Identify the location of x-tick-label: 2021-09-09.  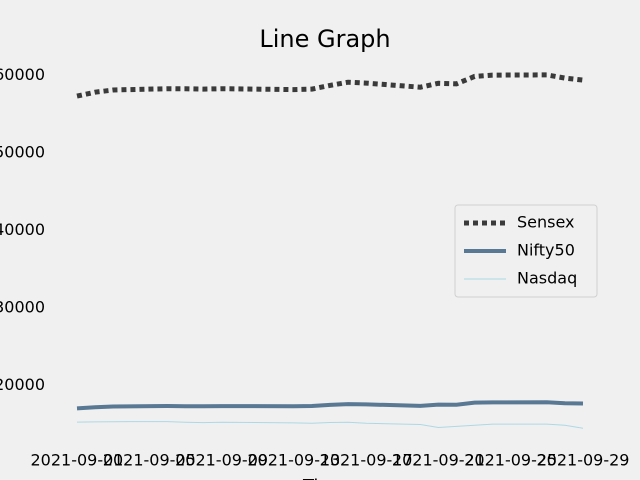
(221, 460).